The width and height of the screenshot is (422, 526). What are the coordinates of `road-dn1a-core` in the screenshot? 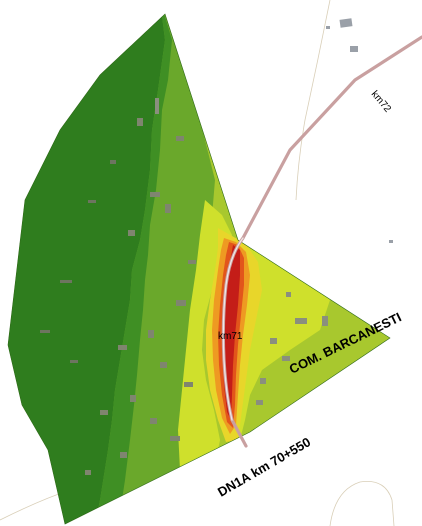 It's located at (233, 329).